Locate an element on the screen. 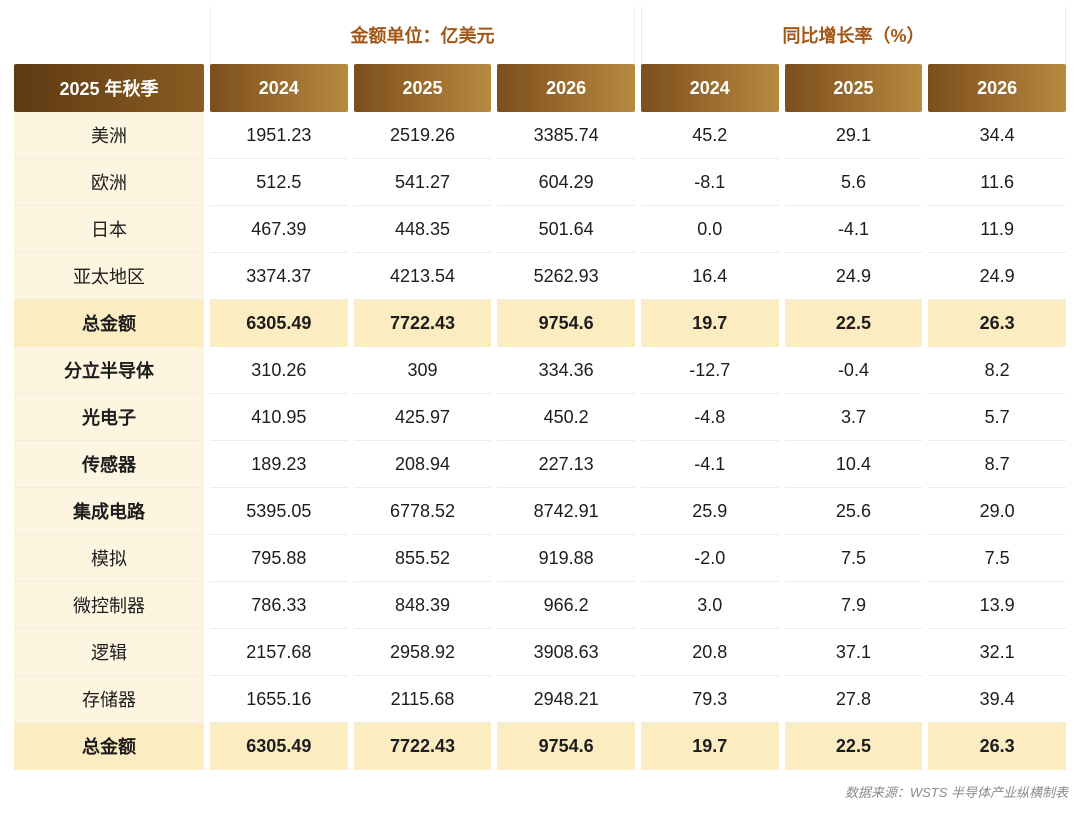 The height and width of the screenshot is (820, 1080). growth-cell: 29.1 is located at coordinates (853, 135).